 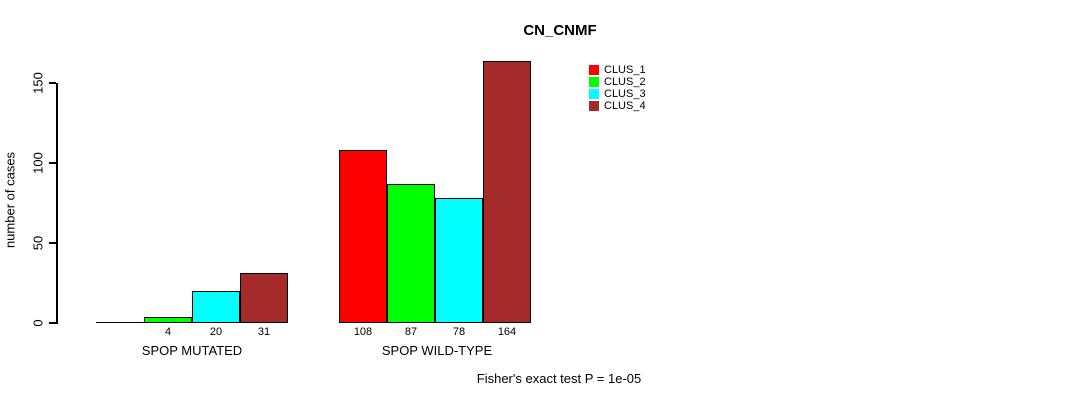 What do you see at coordinates (216, 307) in the screenshot?
I see `bar-CLUS_3-spop-mutated` at bounding box center [216, 307].